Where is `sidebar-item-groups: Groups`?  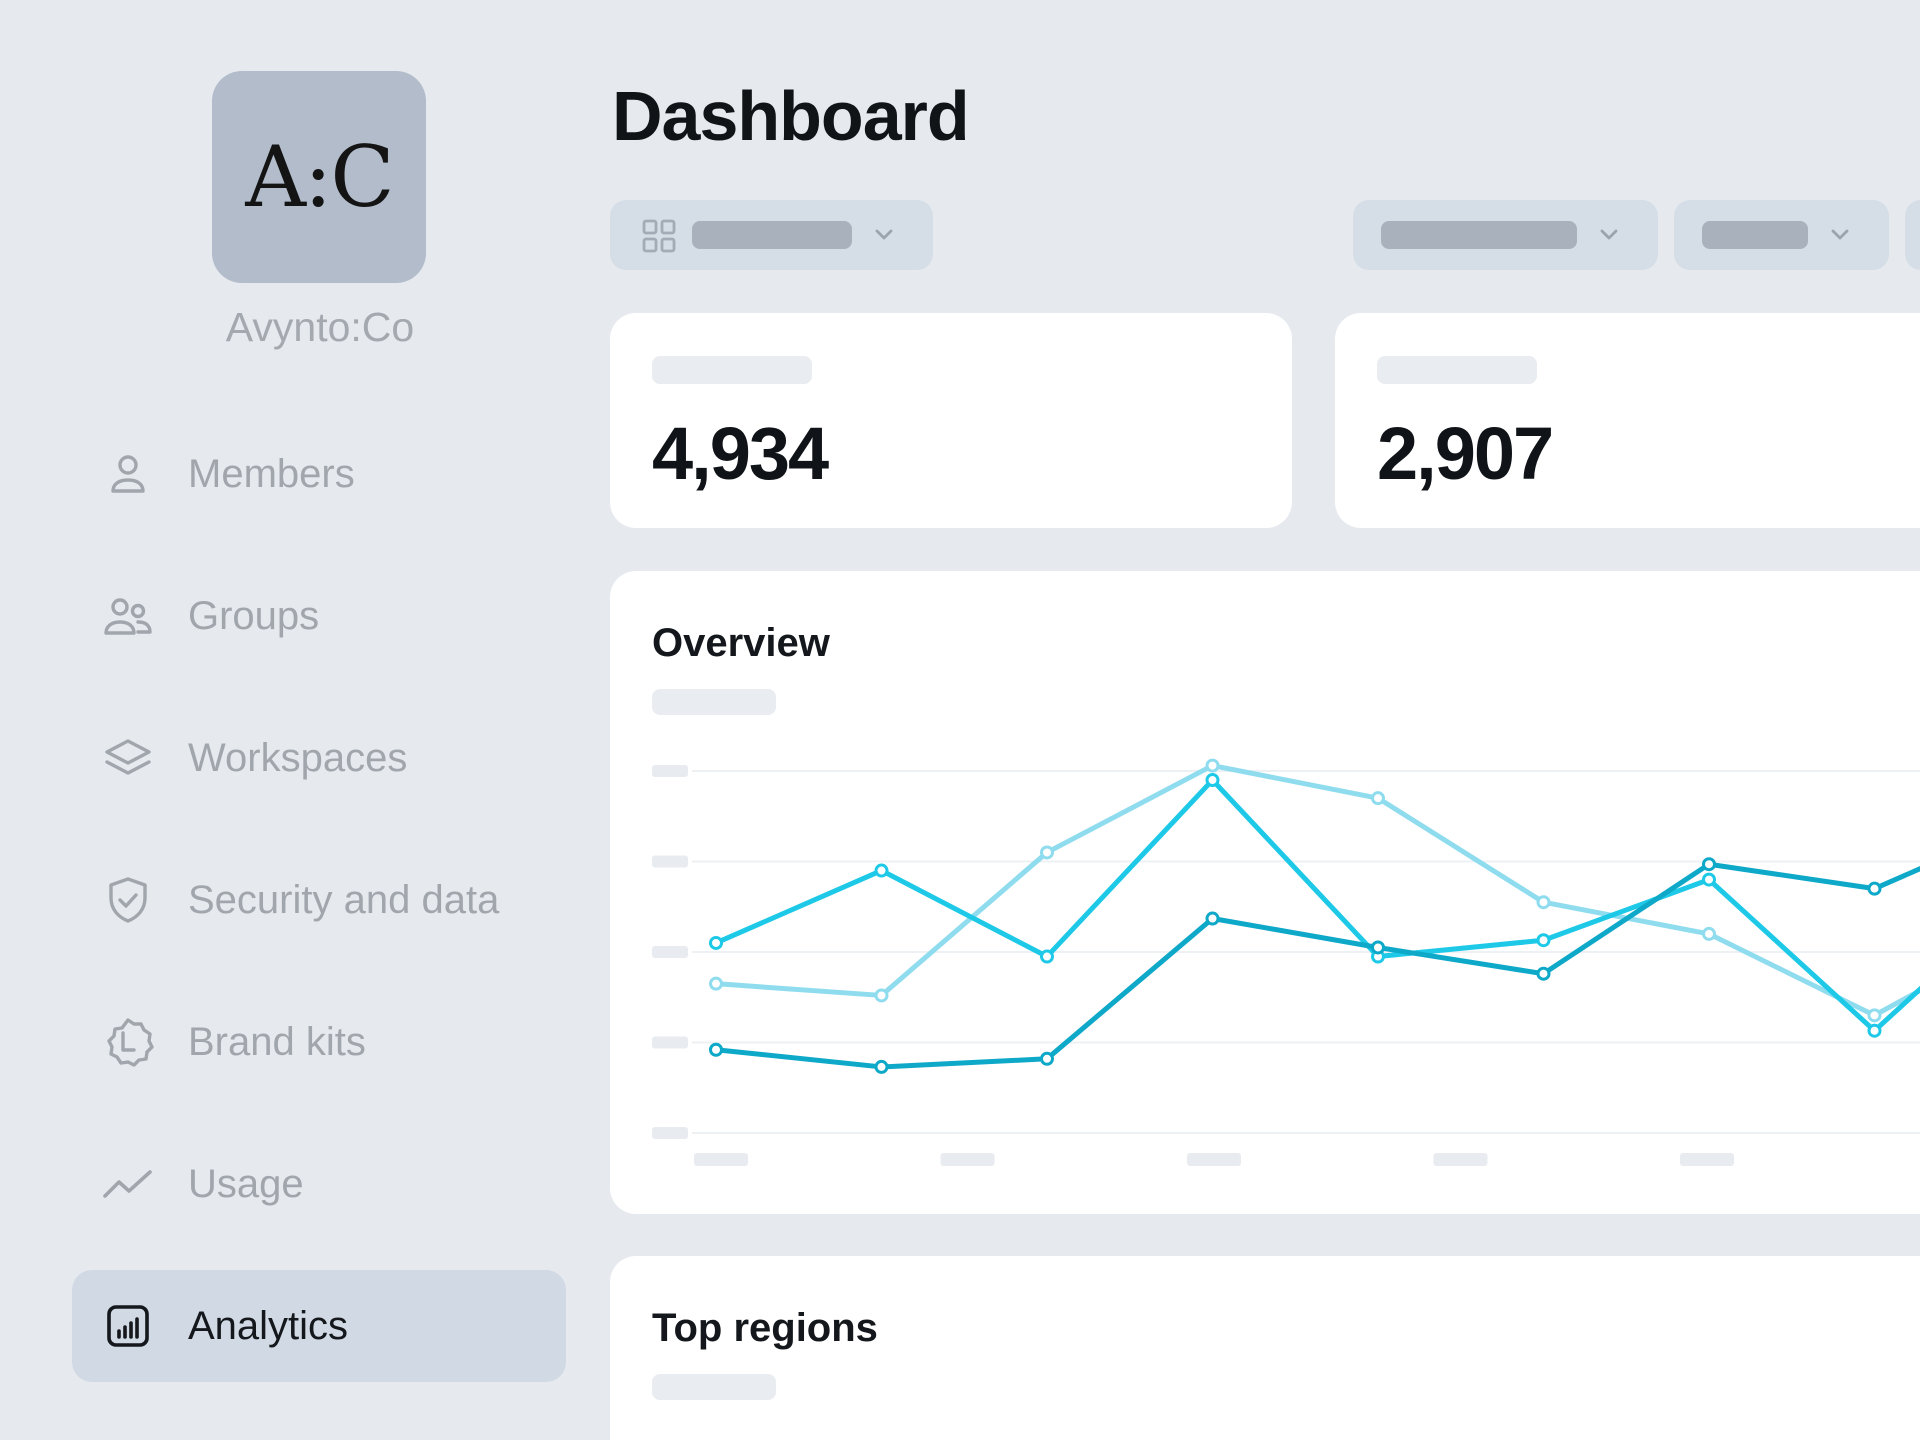 sidebar-item-groups: Groups is located at coordinates (319, 616).